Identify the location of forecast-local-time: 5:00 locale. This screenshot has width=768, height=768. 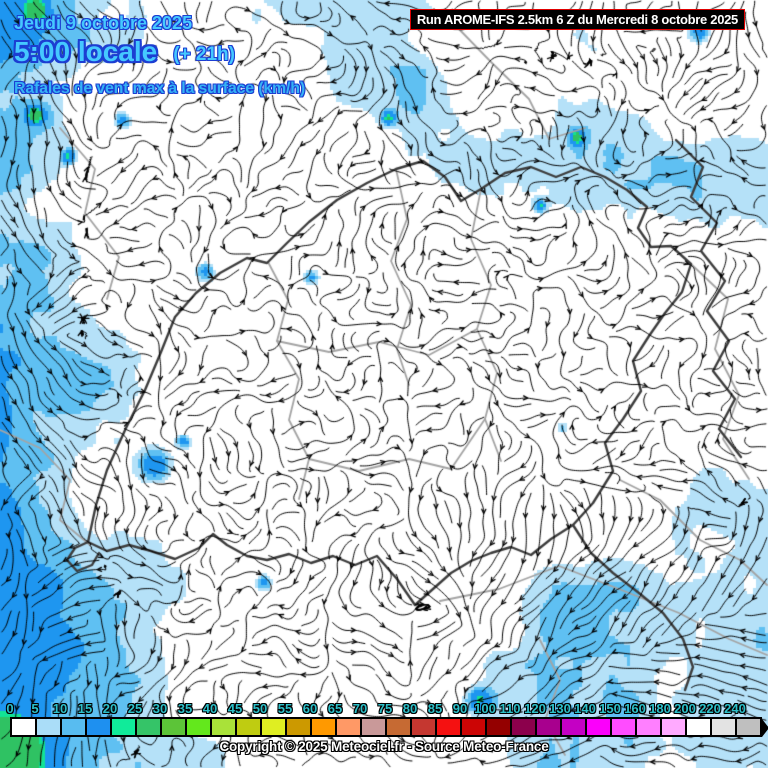
(86, 51).